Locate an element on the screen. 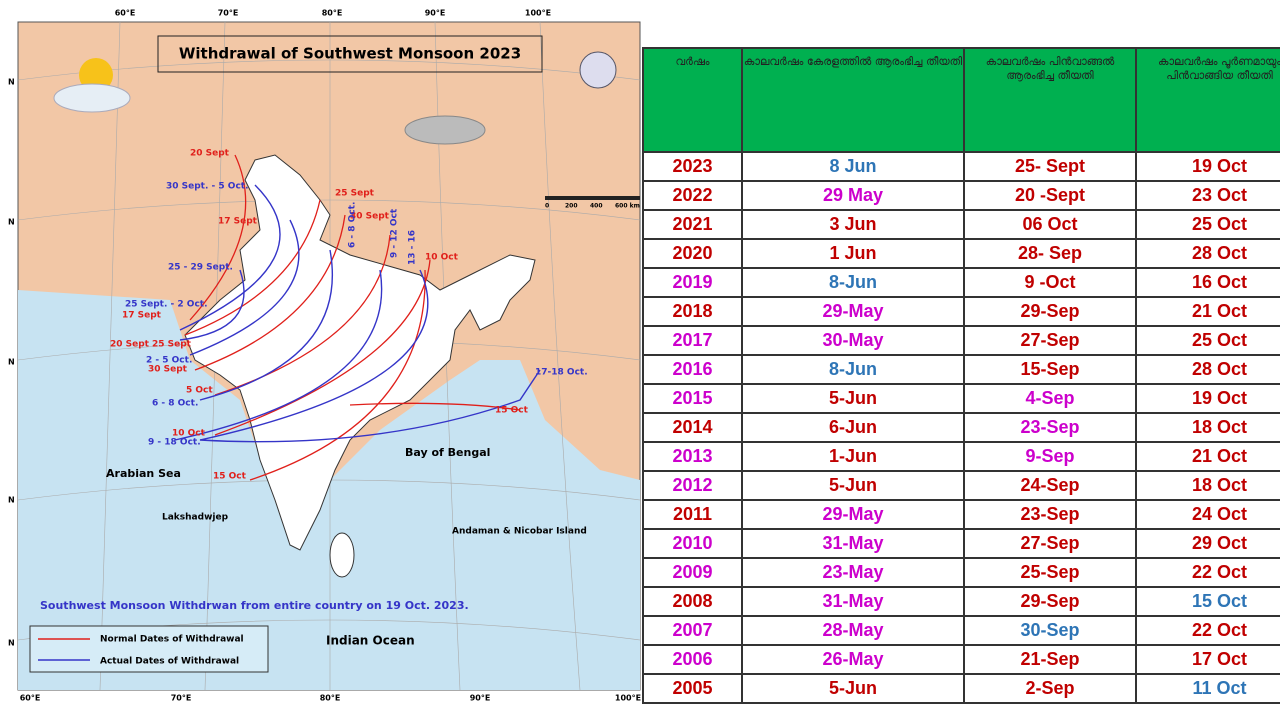 The width and height of the screenshot is (1280, 720). legend-label: Actual Dates of Withdrawal is located at coordinates (169, 662).